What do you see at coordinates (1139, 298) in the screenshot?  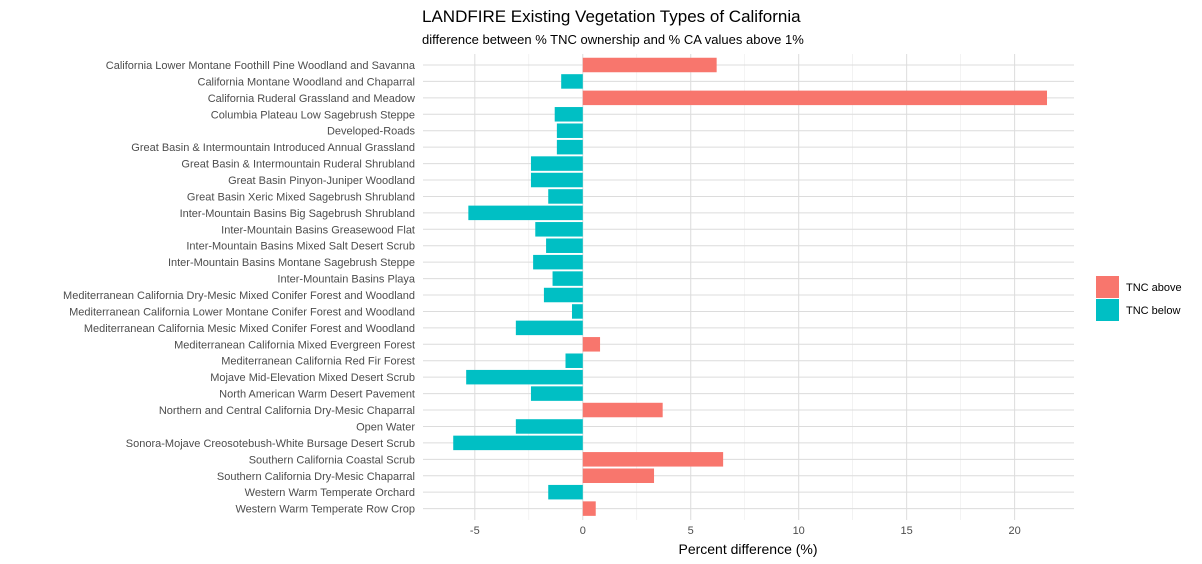 I see `legend: TNC above TNC below` at bounding box center [1139, 298].